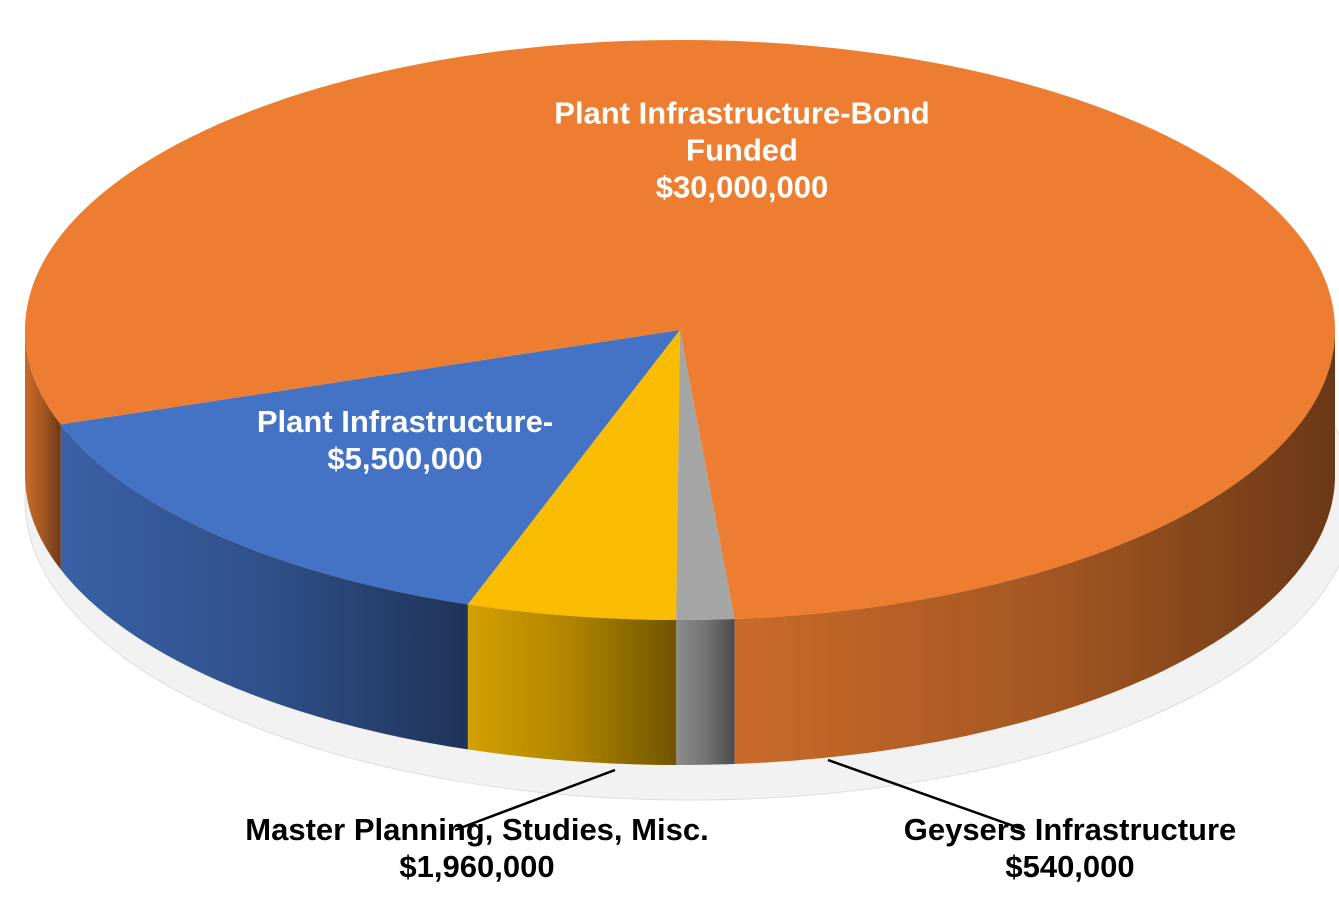  I want to click on label-value: $540,000, so click(1070, 866).